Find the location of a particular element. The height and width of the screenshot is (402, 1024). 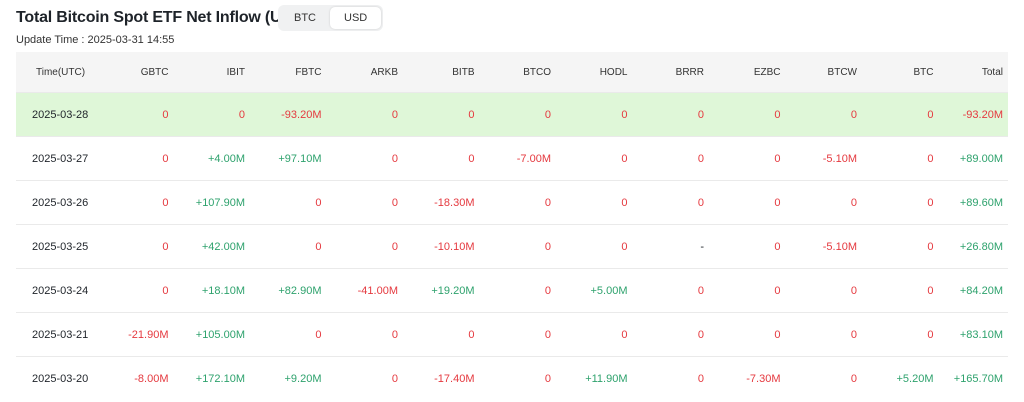

flow-cell: -10.10M is located at coordinates (436, 246).